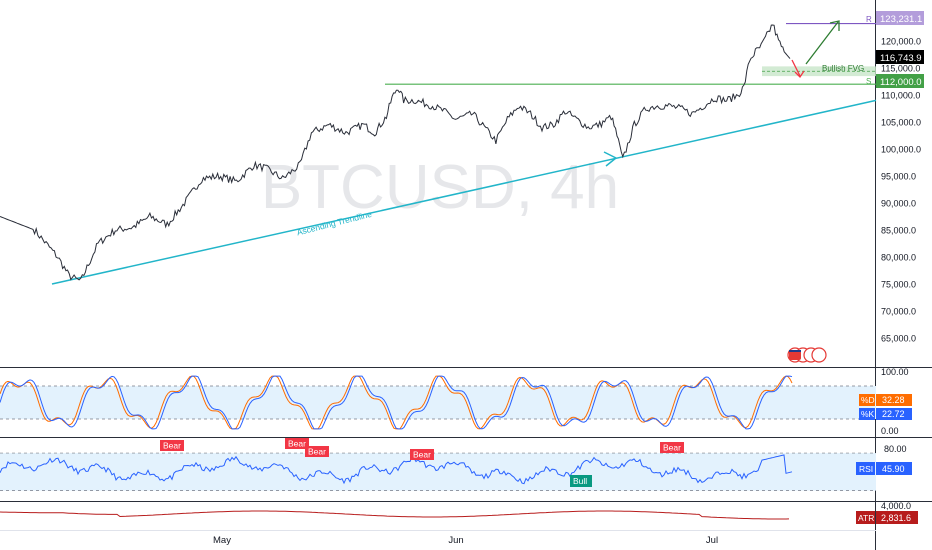 The image size is (932, 550). What do you see at coordinates (438, 402) in the screenshot?
I see `stoch-band` at bounding box center [438, 402].